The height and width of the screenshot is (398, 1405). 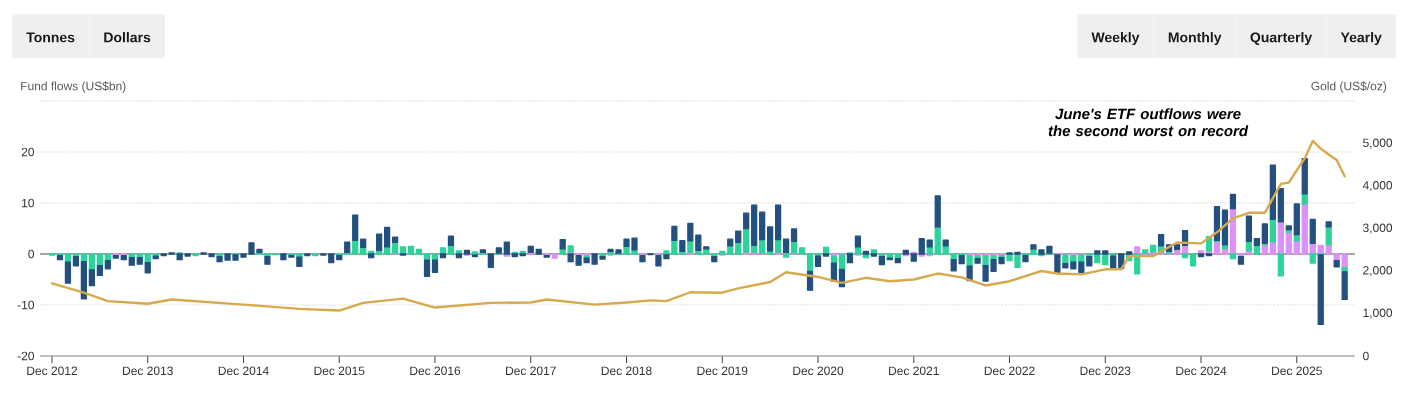 I want to click on x-tick-label: Dec 2024, so click(x=1201, y=371).